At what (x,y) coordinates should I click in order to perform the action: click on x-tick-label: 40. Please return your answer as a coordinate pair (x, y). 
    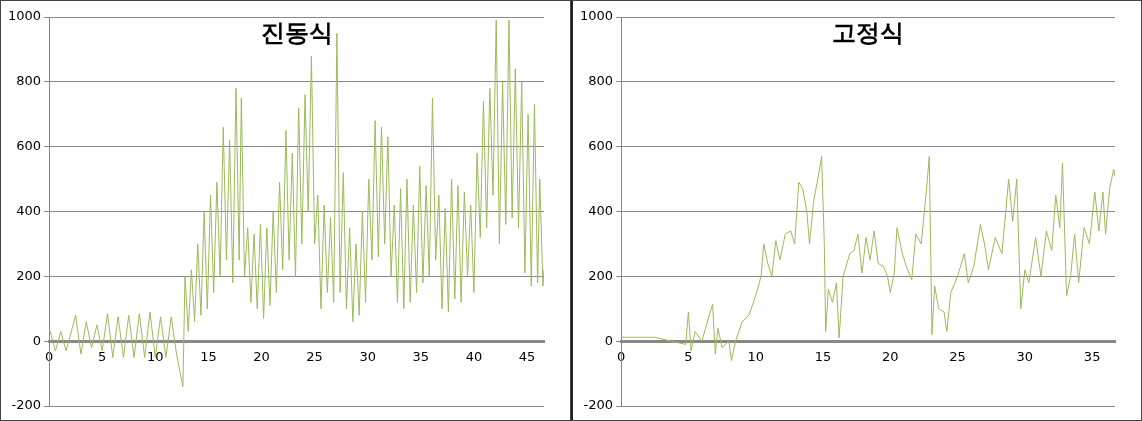
    Looking at the image, I should click on (474, 357).